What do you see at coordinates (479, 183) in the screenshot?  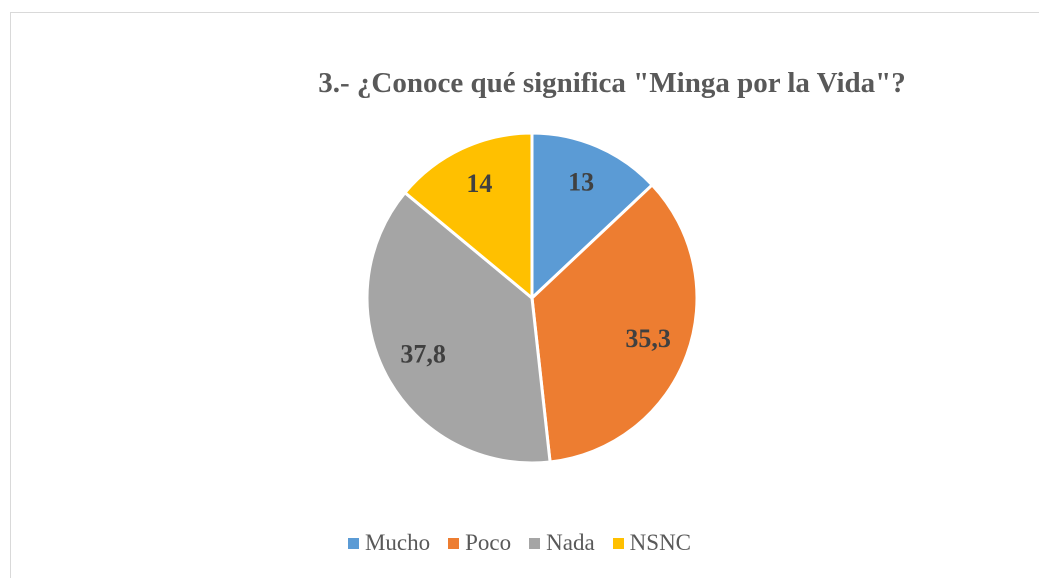 I see `data-label: 14` at bounding box center [479, 183].